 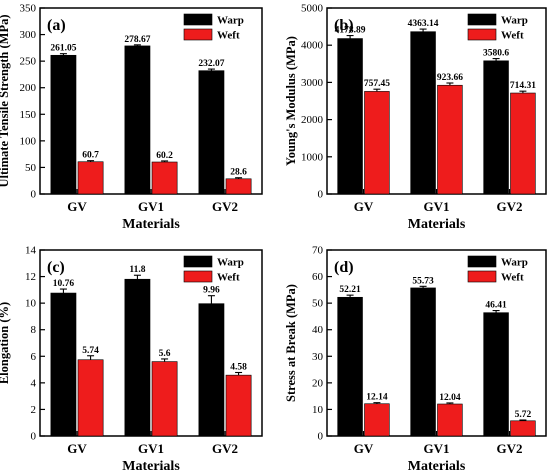 I want to click on data-label: 12.04, so click(x=450, y=398).